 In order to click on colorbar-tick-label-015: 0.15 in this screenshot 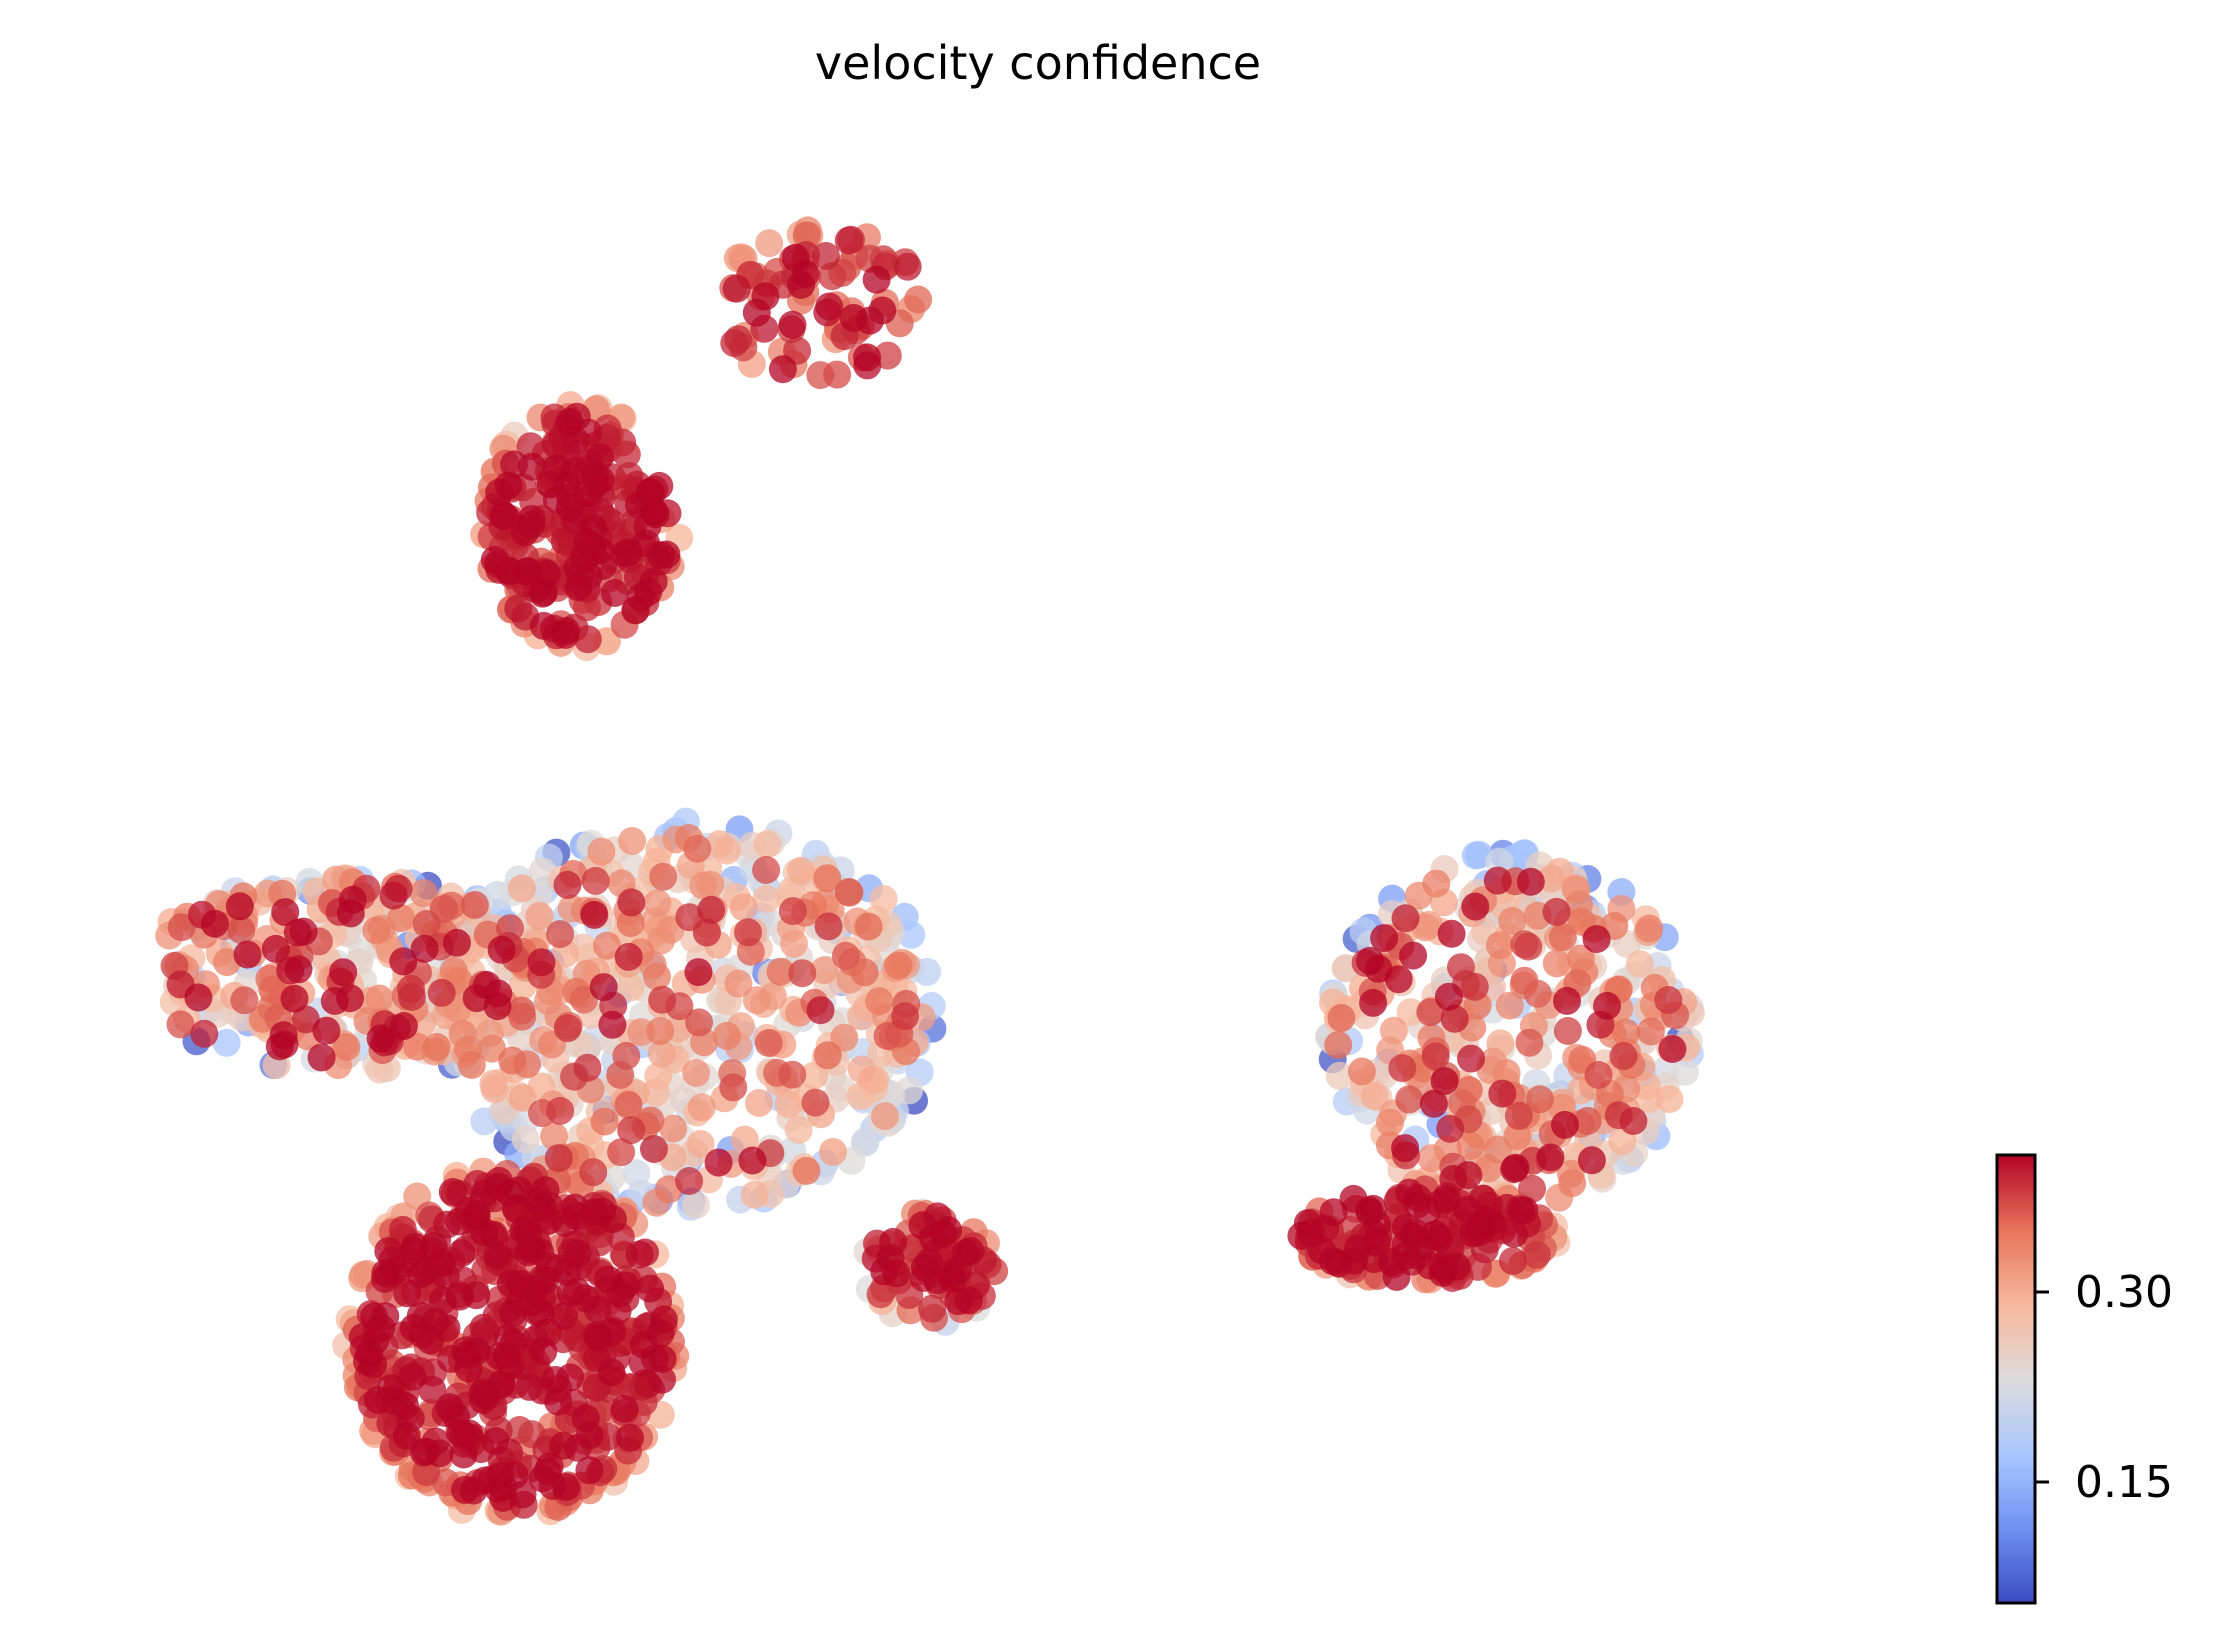, I will do `click(2124, 1482)`.